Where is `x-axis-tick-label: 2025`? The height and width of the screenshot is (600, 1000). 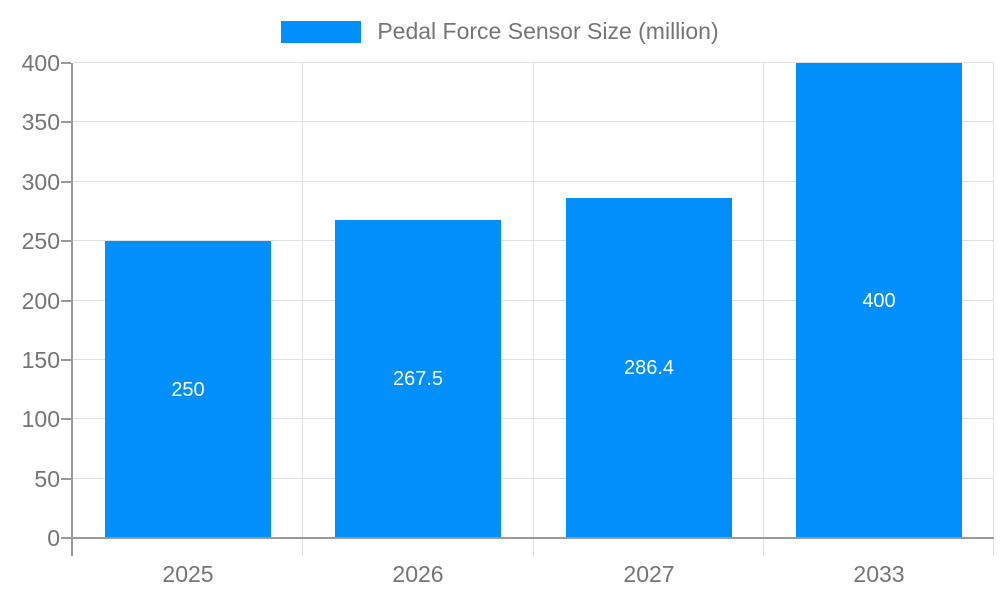
x-axis-tick-label: 2025 is located at coordinates (188, 574).